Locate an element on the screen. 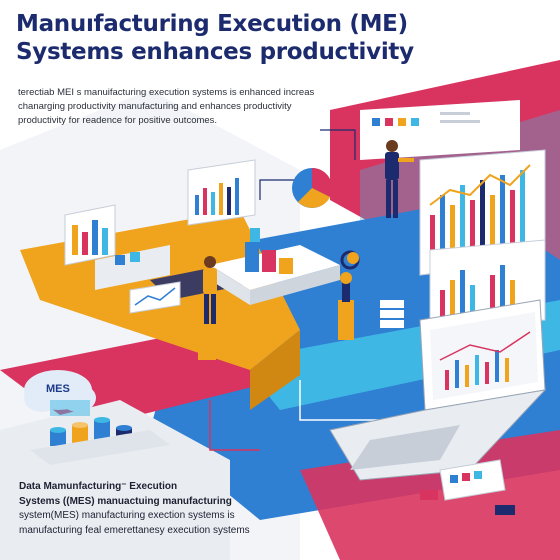 The image size is (560, 560). data-cards-bottom-right is located at coordinates (467, 487).